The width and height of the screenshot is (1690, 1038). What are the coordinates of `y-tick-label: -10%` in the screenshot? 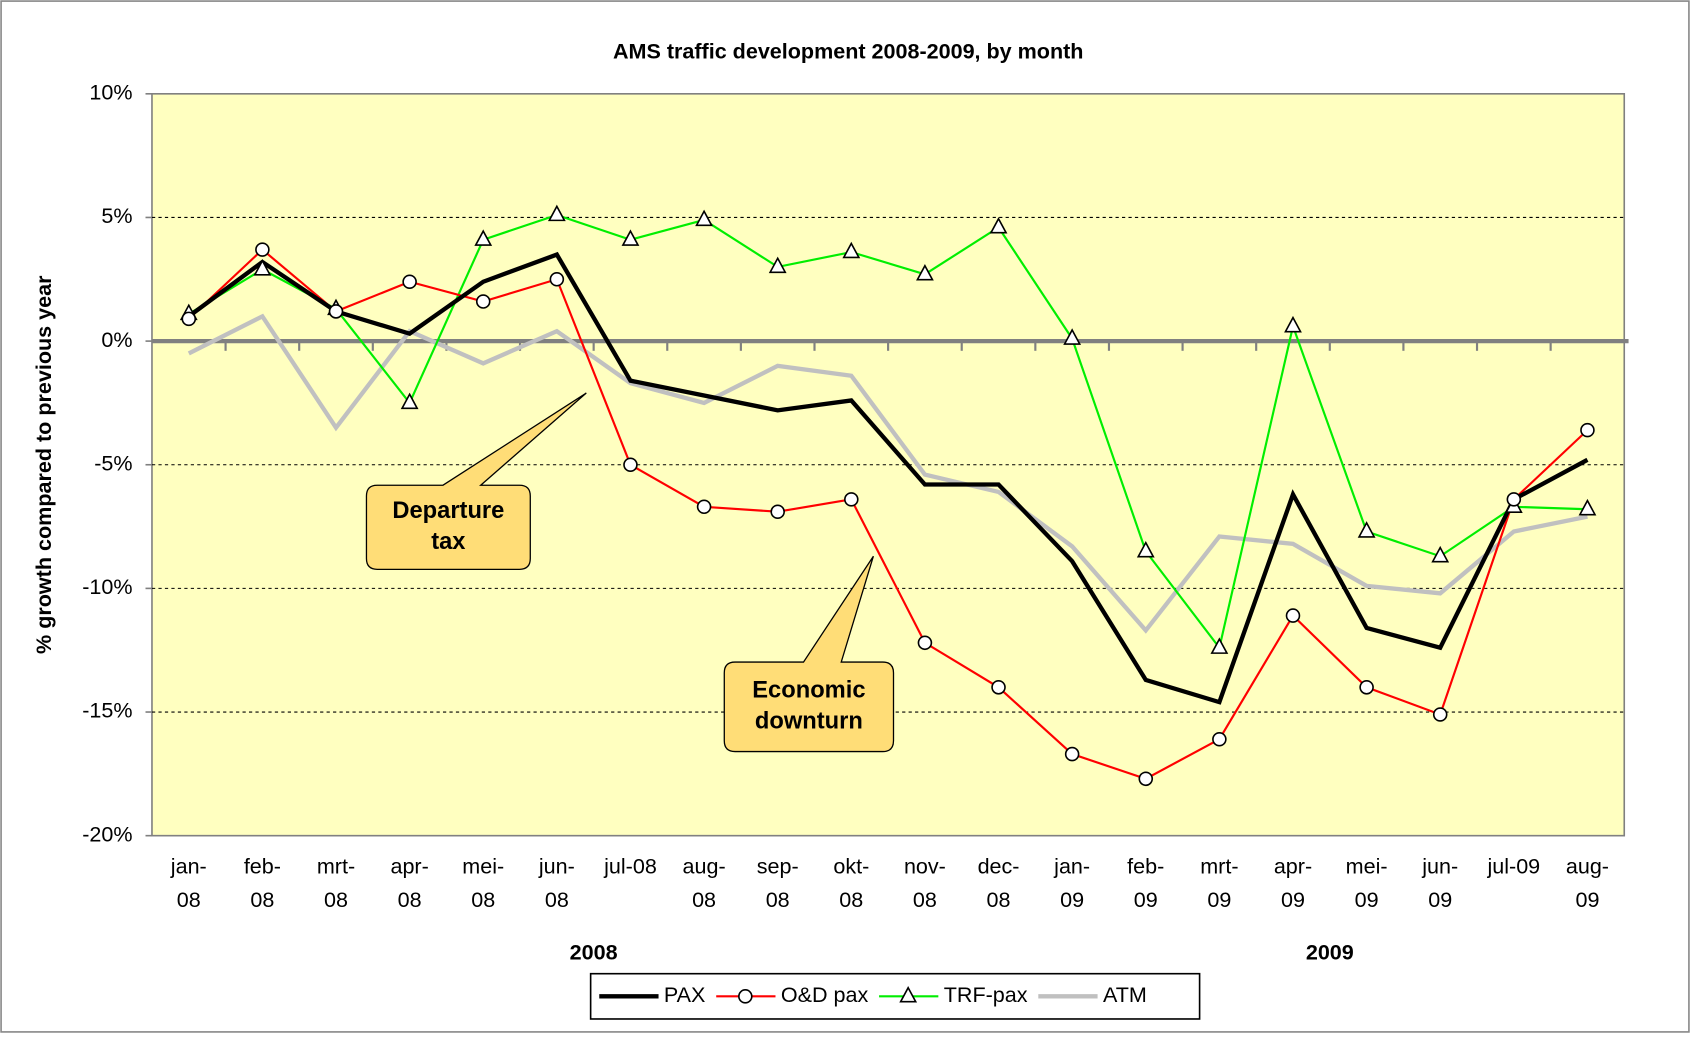 It's located at (107, 586).